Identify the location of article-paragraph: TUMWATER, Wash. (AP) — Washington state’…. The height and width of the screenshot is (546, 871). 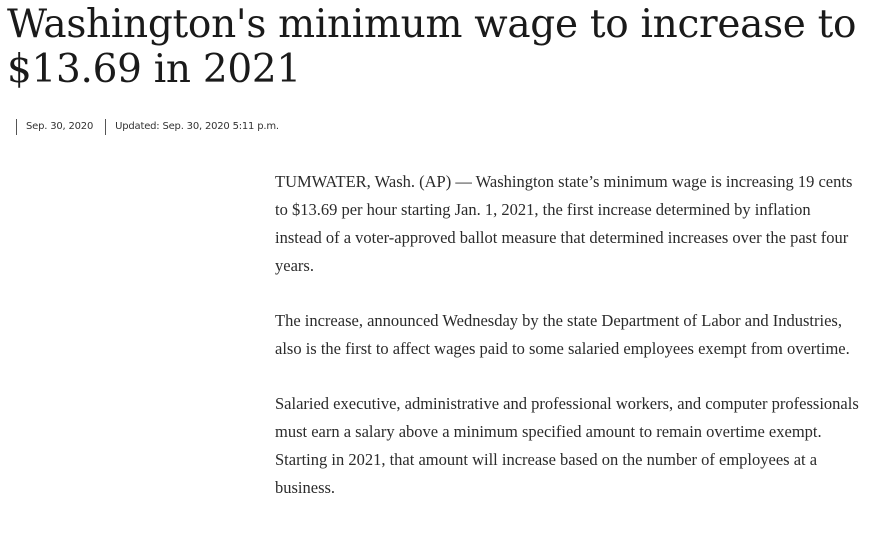
(564, 223).